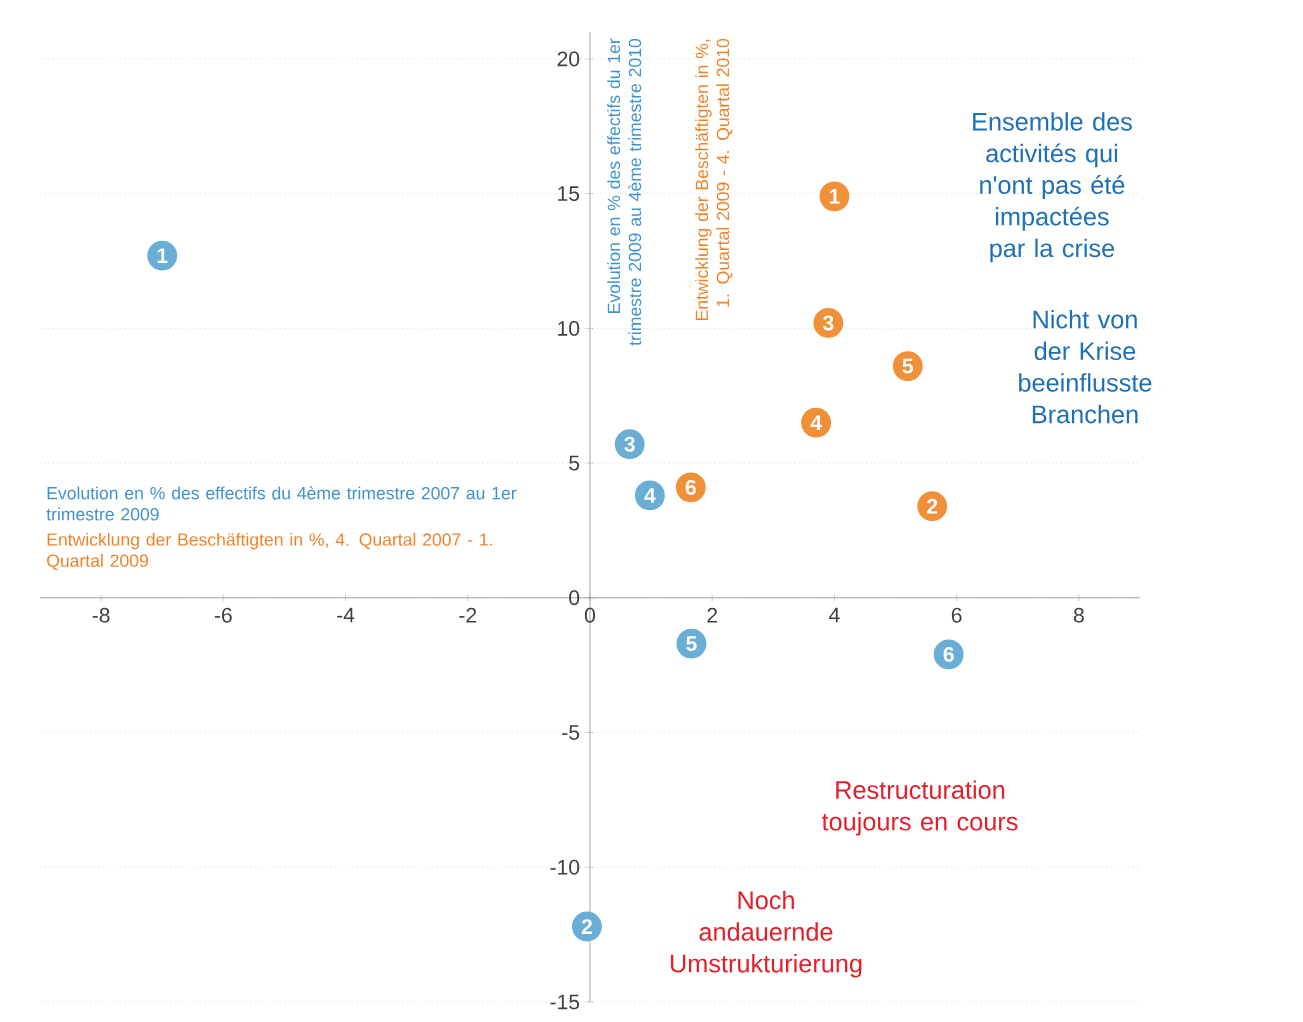 The image size is (1303, 1022). I want to click on x-tick-label: 6, so click(956, 615).